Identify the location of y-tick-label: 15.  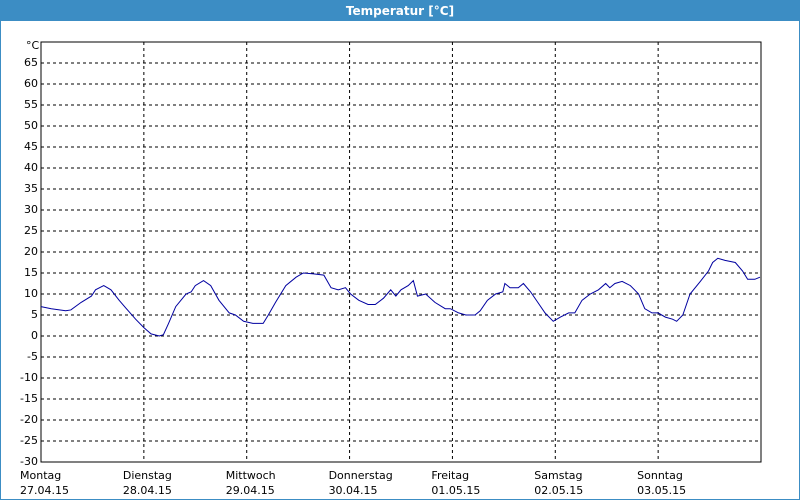
(31, 272).